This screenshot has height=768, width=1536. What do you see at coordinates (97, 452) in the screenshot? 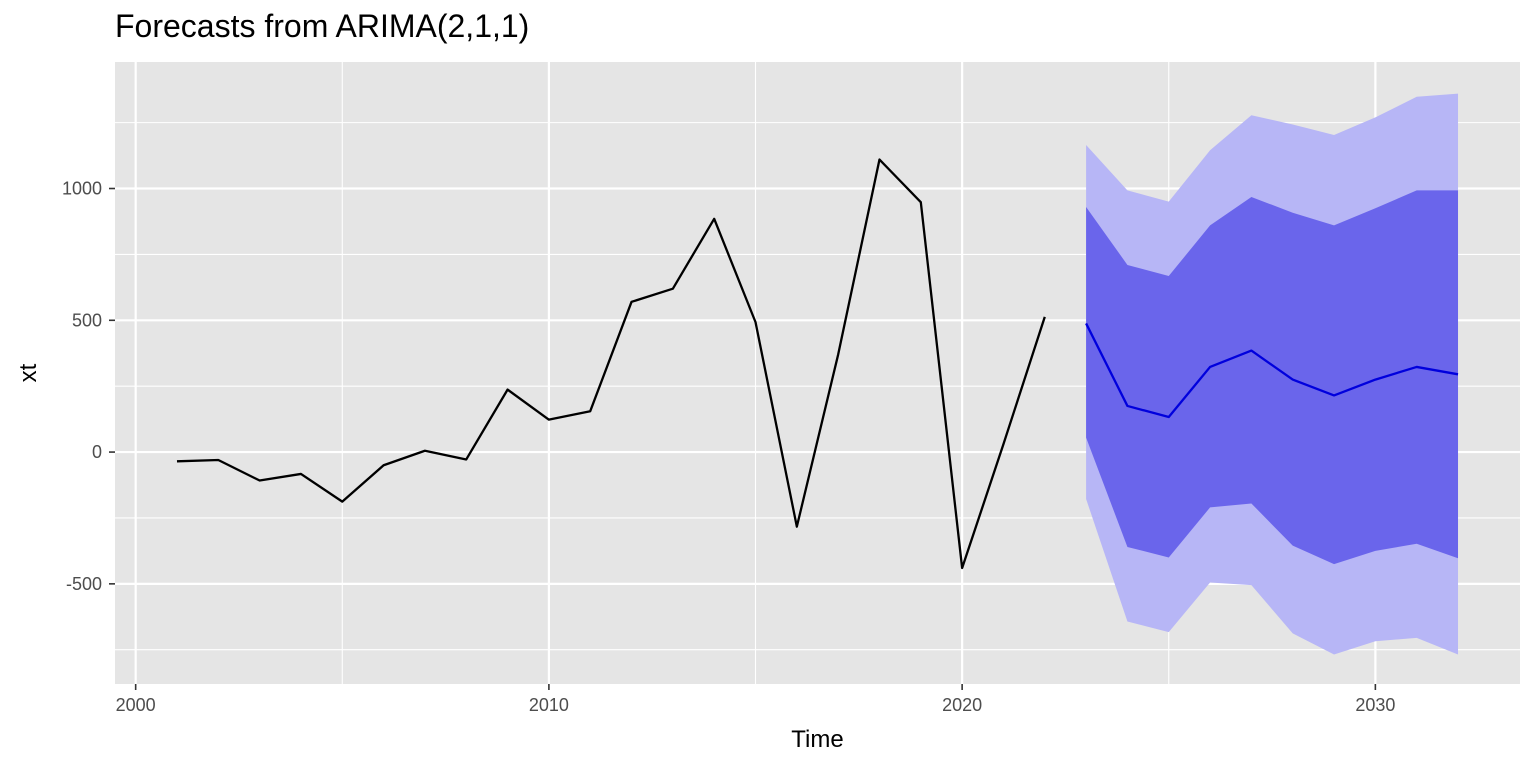
I see `y-tick-label: 0` at bounding box center [97, 452].